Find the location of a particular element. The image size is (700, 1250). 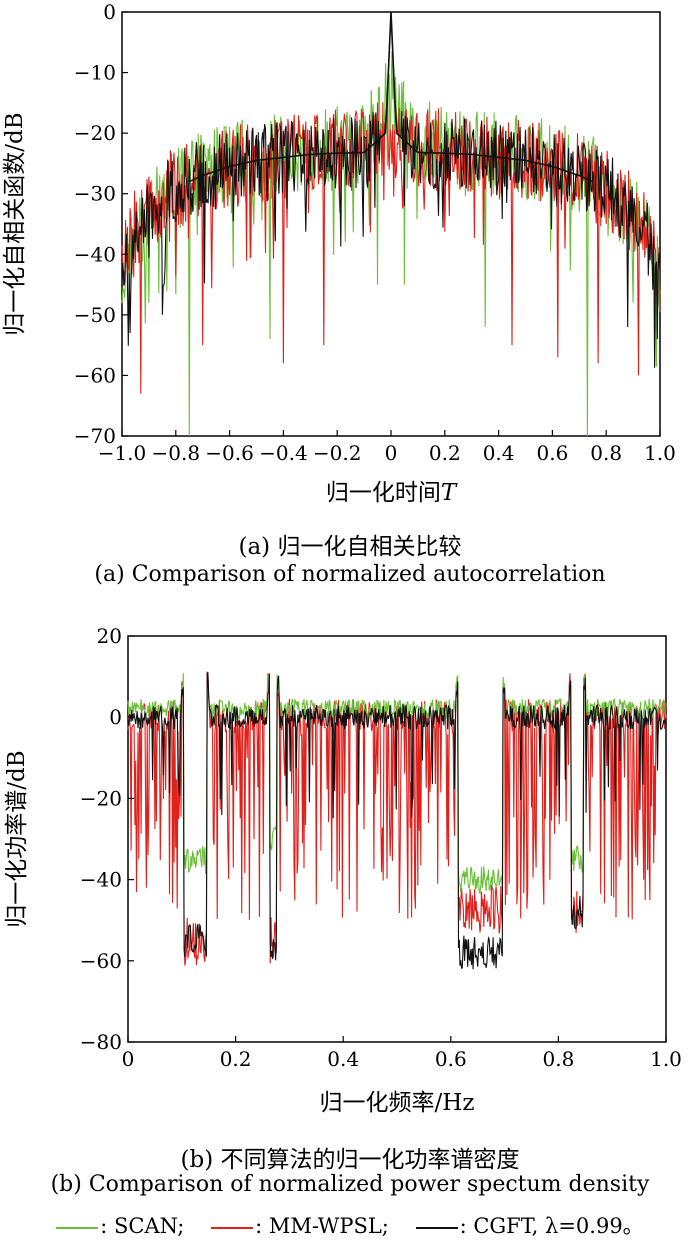

legend-swatch-mm-wpsl is located at coordinates (232, 1227).